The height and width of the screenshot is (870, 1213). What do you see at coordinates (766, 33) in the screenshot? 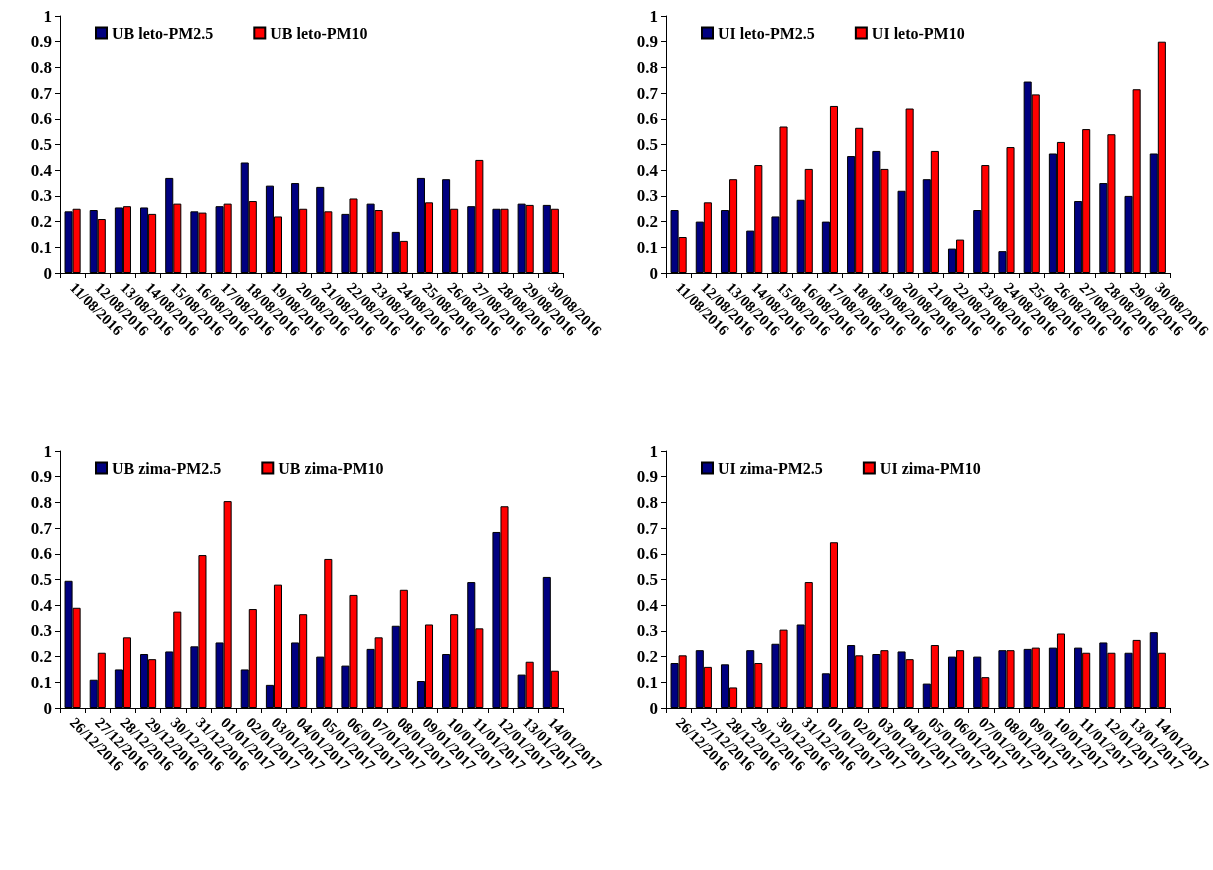
I see `legend-label: UI leto-PM2.5` at bounding box center [766, 33].